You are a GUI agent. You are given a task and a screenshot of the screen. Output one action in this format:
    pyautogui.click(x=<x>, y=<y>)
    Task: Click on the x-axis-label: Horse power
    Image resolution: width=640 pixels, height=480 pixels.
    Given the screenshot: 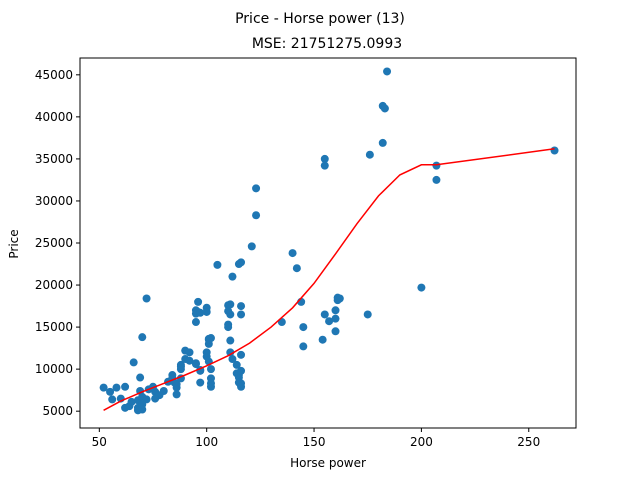 What is the action you would take?
    pyautogui.click(x=328, y=463)
    